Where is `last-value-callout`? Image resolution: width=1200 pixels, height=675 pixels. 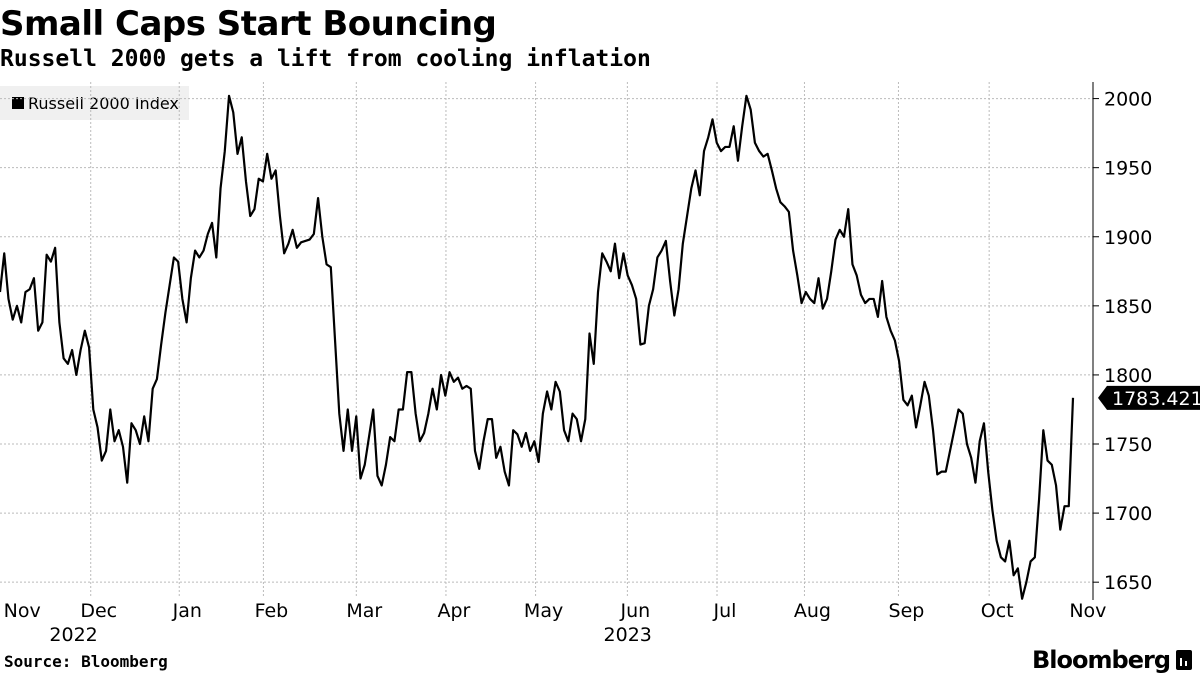 last-value-callout is located at coordinates (1149, 397).